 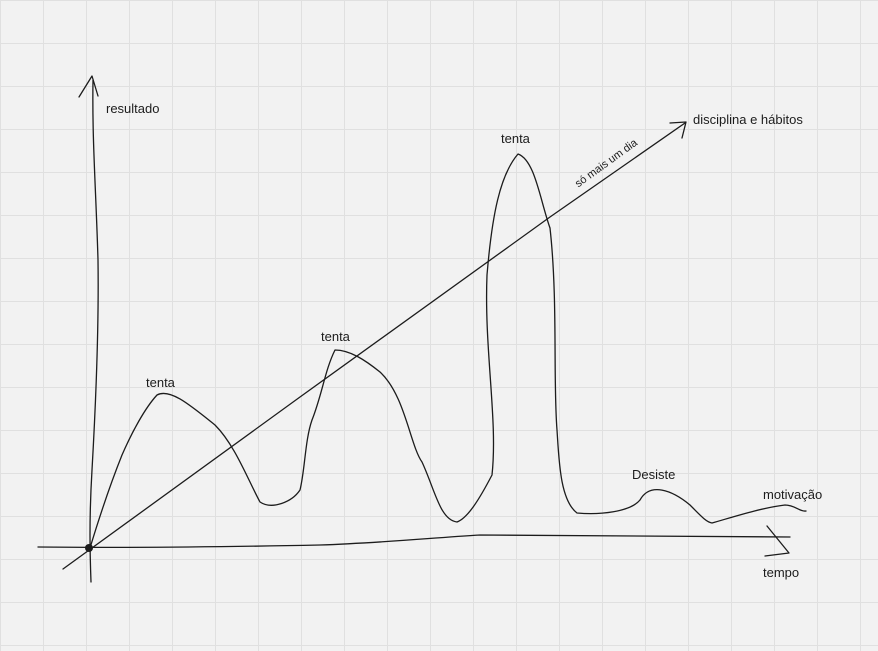 I want to click on y-axis-line, so click(x=94, y=331).